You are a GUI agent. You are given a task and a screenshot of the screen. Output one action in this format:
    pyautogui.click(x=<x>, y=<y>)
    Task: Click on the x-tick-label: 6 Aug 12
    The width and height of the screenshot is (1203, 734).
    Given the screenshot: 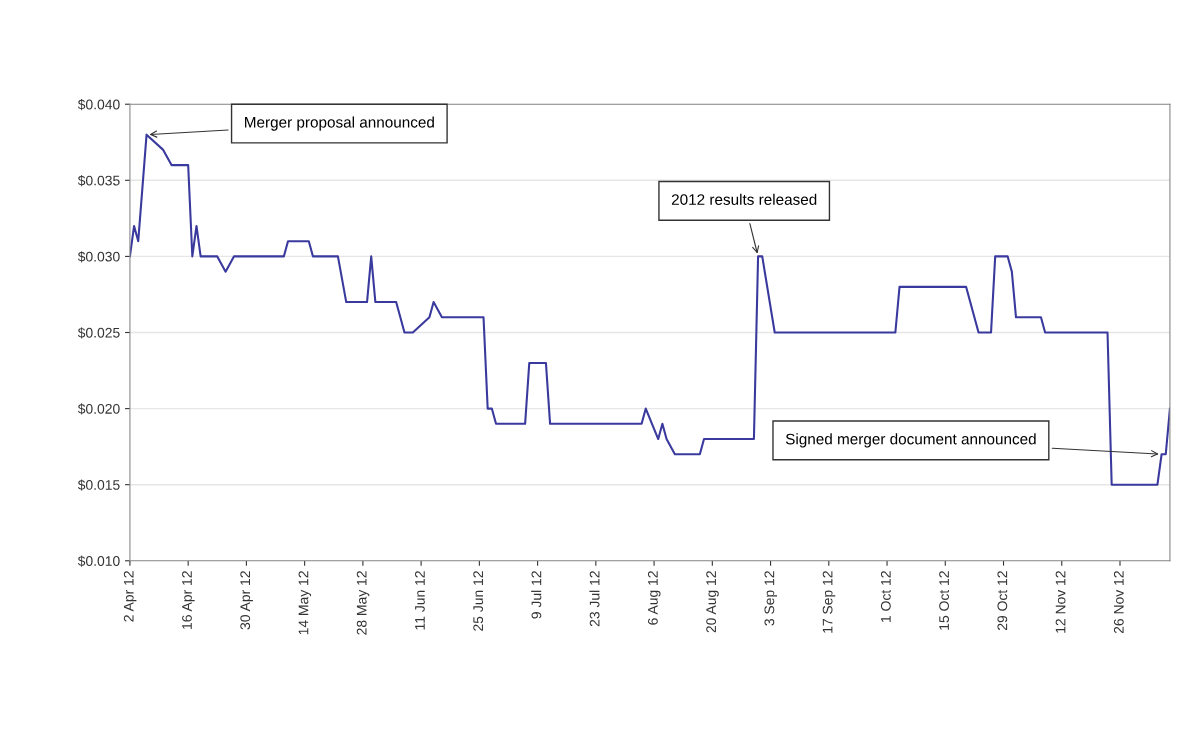 What is the action you would take?
    pyautogui.click(x=654, y=598)
    